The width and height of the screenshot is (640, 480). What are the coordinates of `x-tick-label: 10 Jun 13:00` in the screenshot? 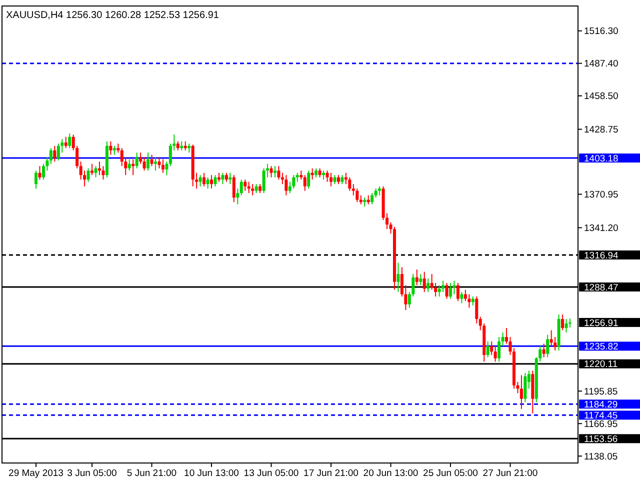 It's located at (211, 473).